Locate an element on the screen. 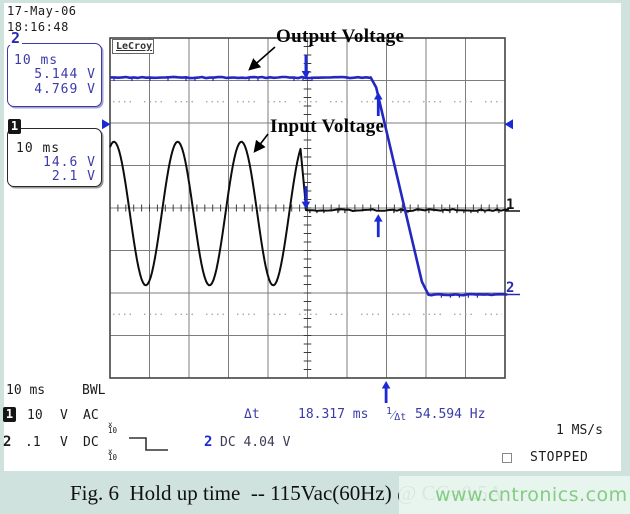 This screenshot has height=514, width=630. ch2-unit: V is located at coordinates (64, 442).